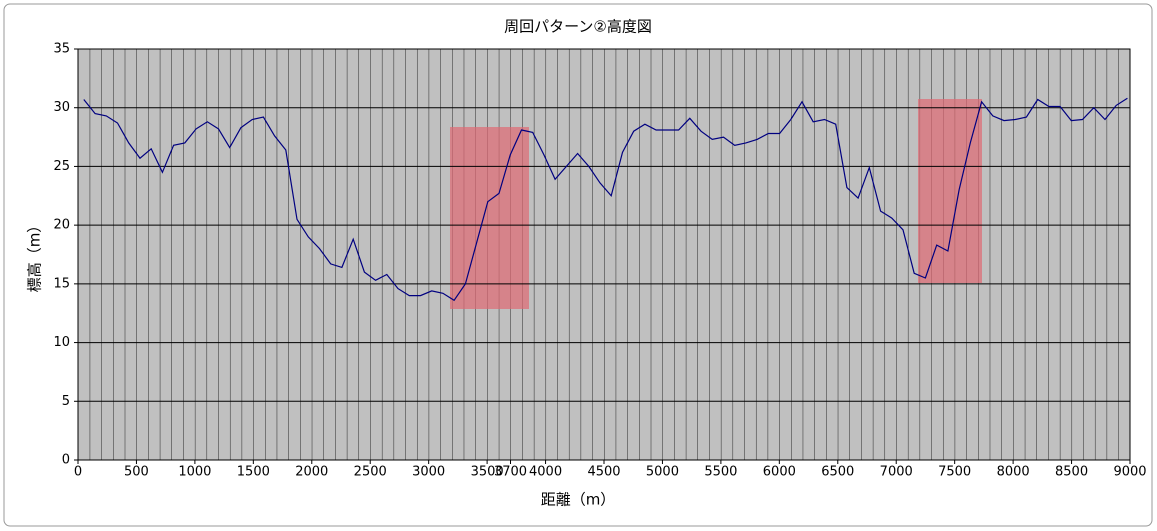  Describe the element at coordinates (578, 500) in the screenshot. I see `x-axis-label: 距離（m）` at that location.